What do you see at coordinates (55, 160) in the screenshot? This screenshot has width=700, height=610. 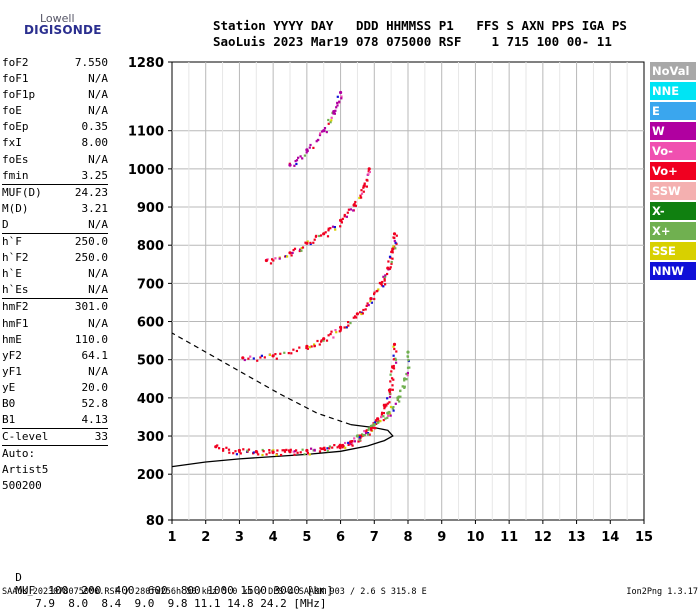 I see `param-row: foEs N/A` at bounding box center [55, 160].